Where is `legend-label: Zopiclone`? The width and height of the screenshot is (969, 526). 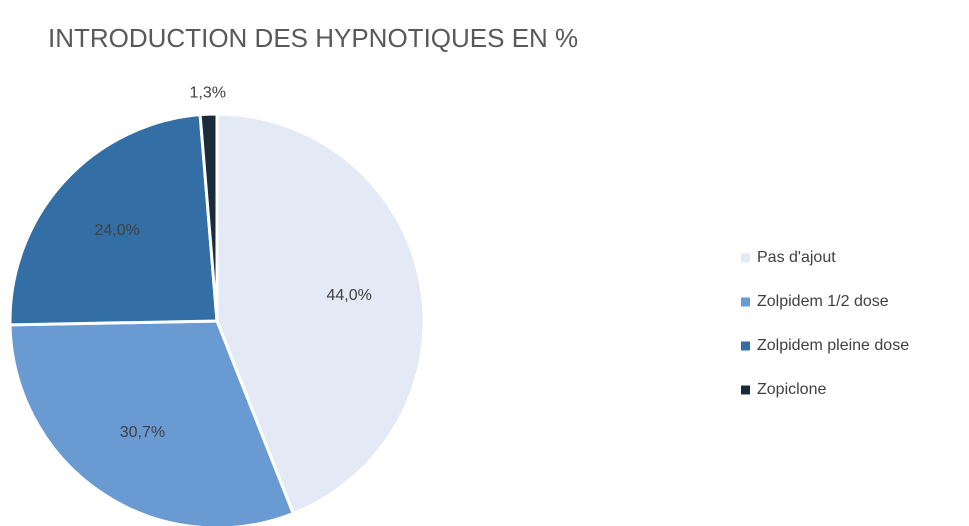 legend-label: Zopiclone is located at coordinates (791, 389).